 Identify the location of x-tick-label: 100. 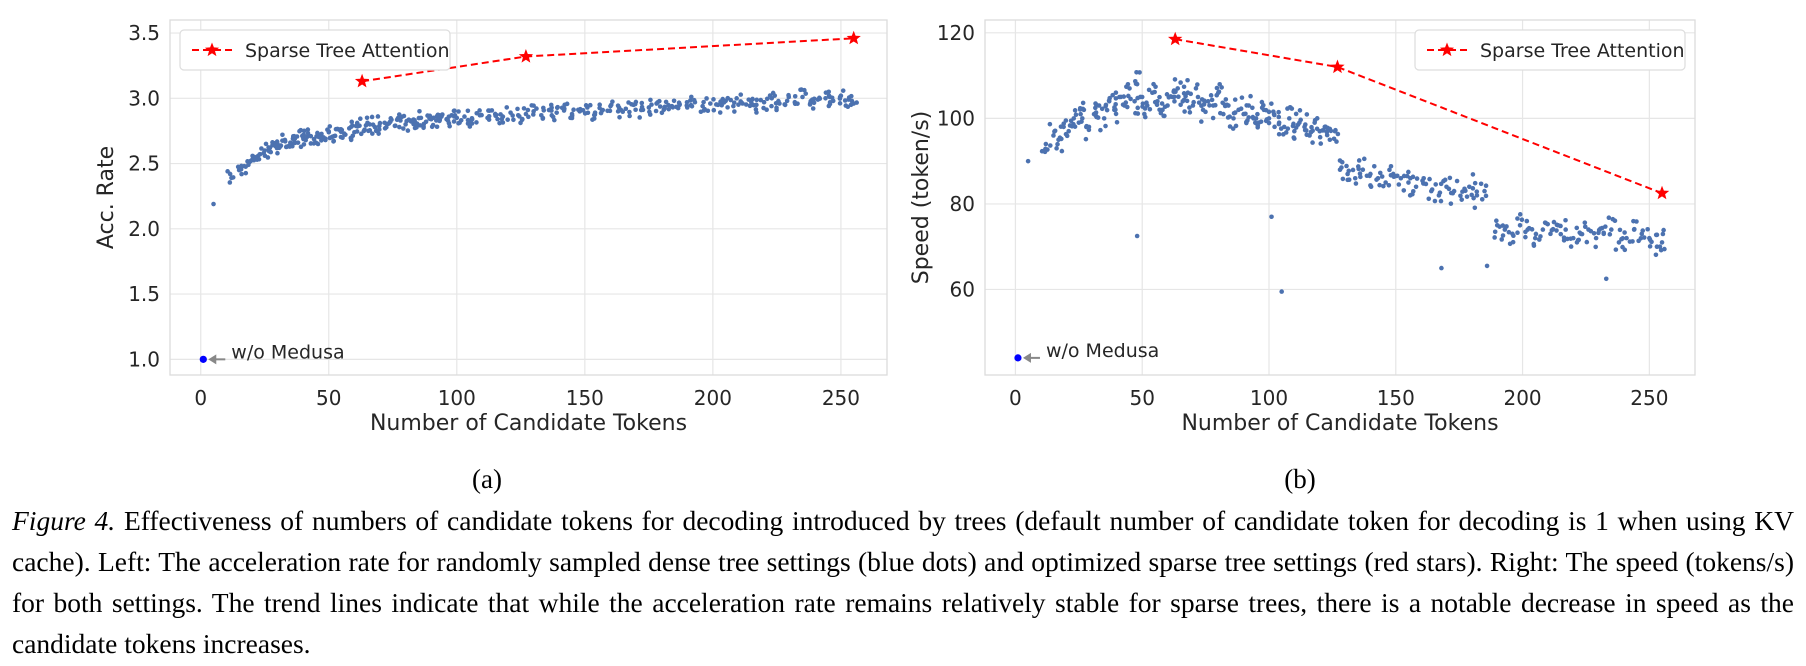
(1269, 398).